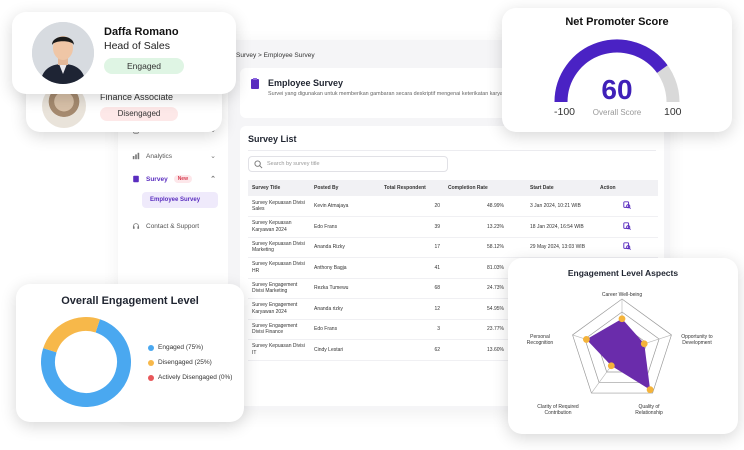 Image resolution: width=744 pixels, height=450 pixels. Describe the element at coordinates (279, 227) in the screenshot. I see `table-cell-title: Survey Kepuasan Karyawan 2024` at that location.